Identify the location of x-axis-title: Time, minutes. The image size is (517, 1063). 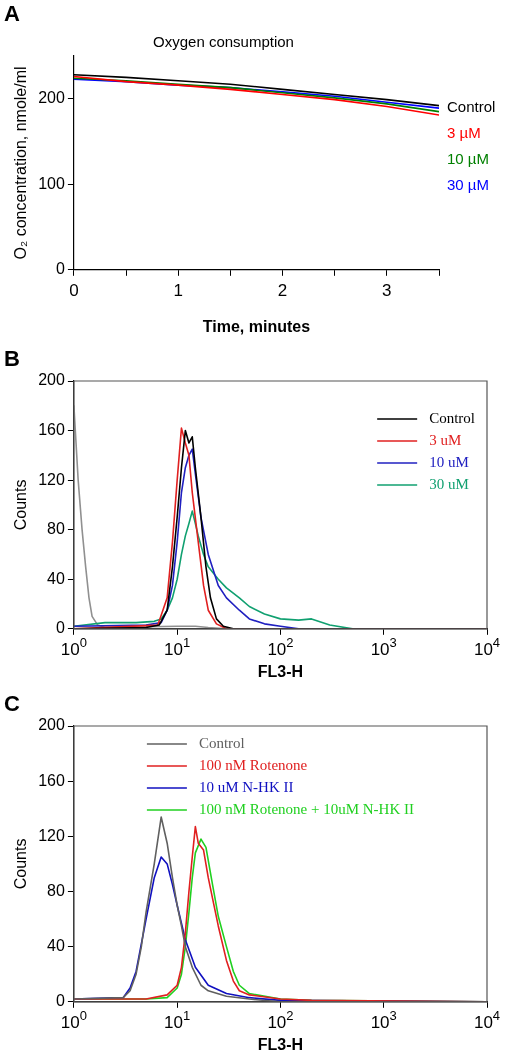
(256, 326).